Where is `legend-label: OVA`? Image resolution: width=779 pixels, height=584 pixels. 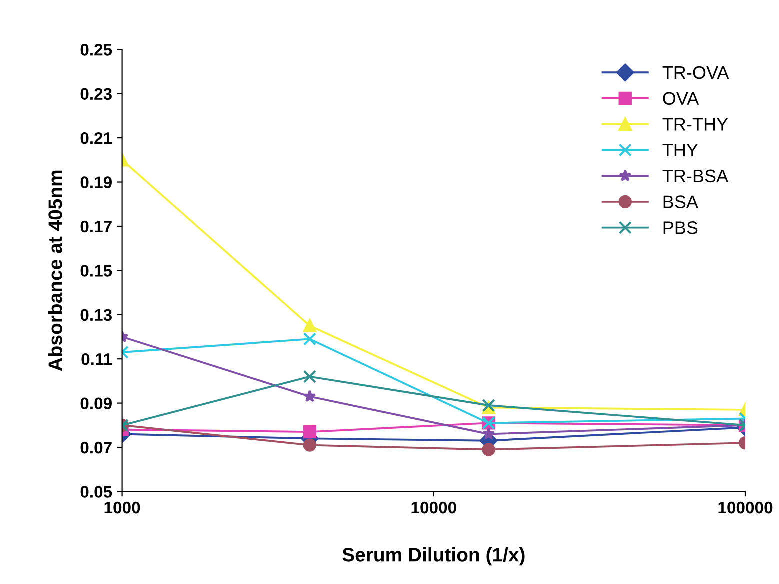
legend-label: OVA is located at coordinates (681, 99).